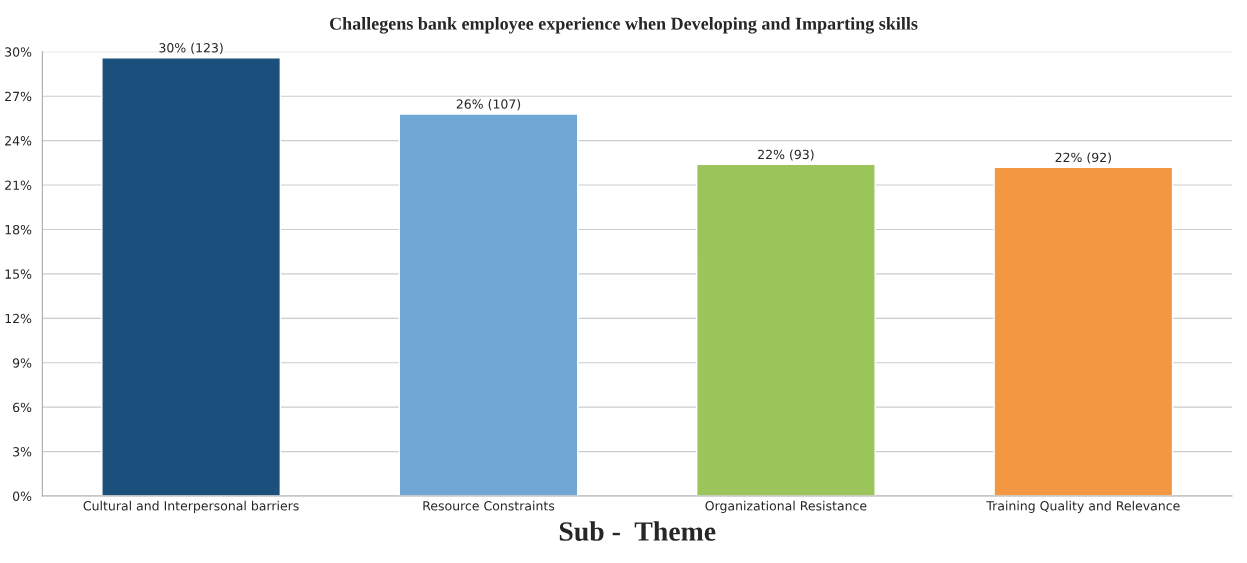 This screenshot has height=563, width=1247. Describe the element at coordinates (18, 185) in the screenshot. I see `y-tick-label: 21%` at that location.